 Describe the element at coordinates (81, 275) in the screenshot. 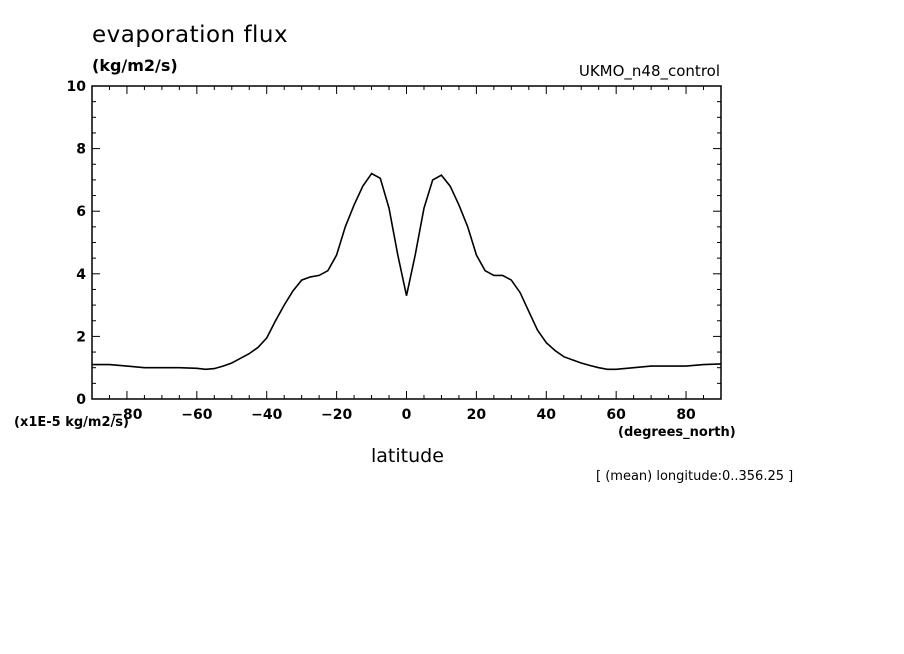

I see `y-tick-label: 4` at that location.